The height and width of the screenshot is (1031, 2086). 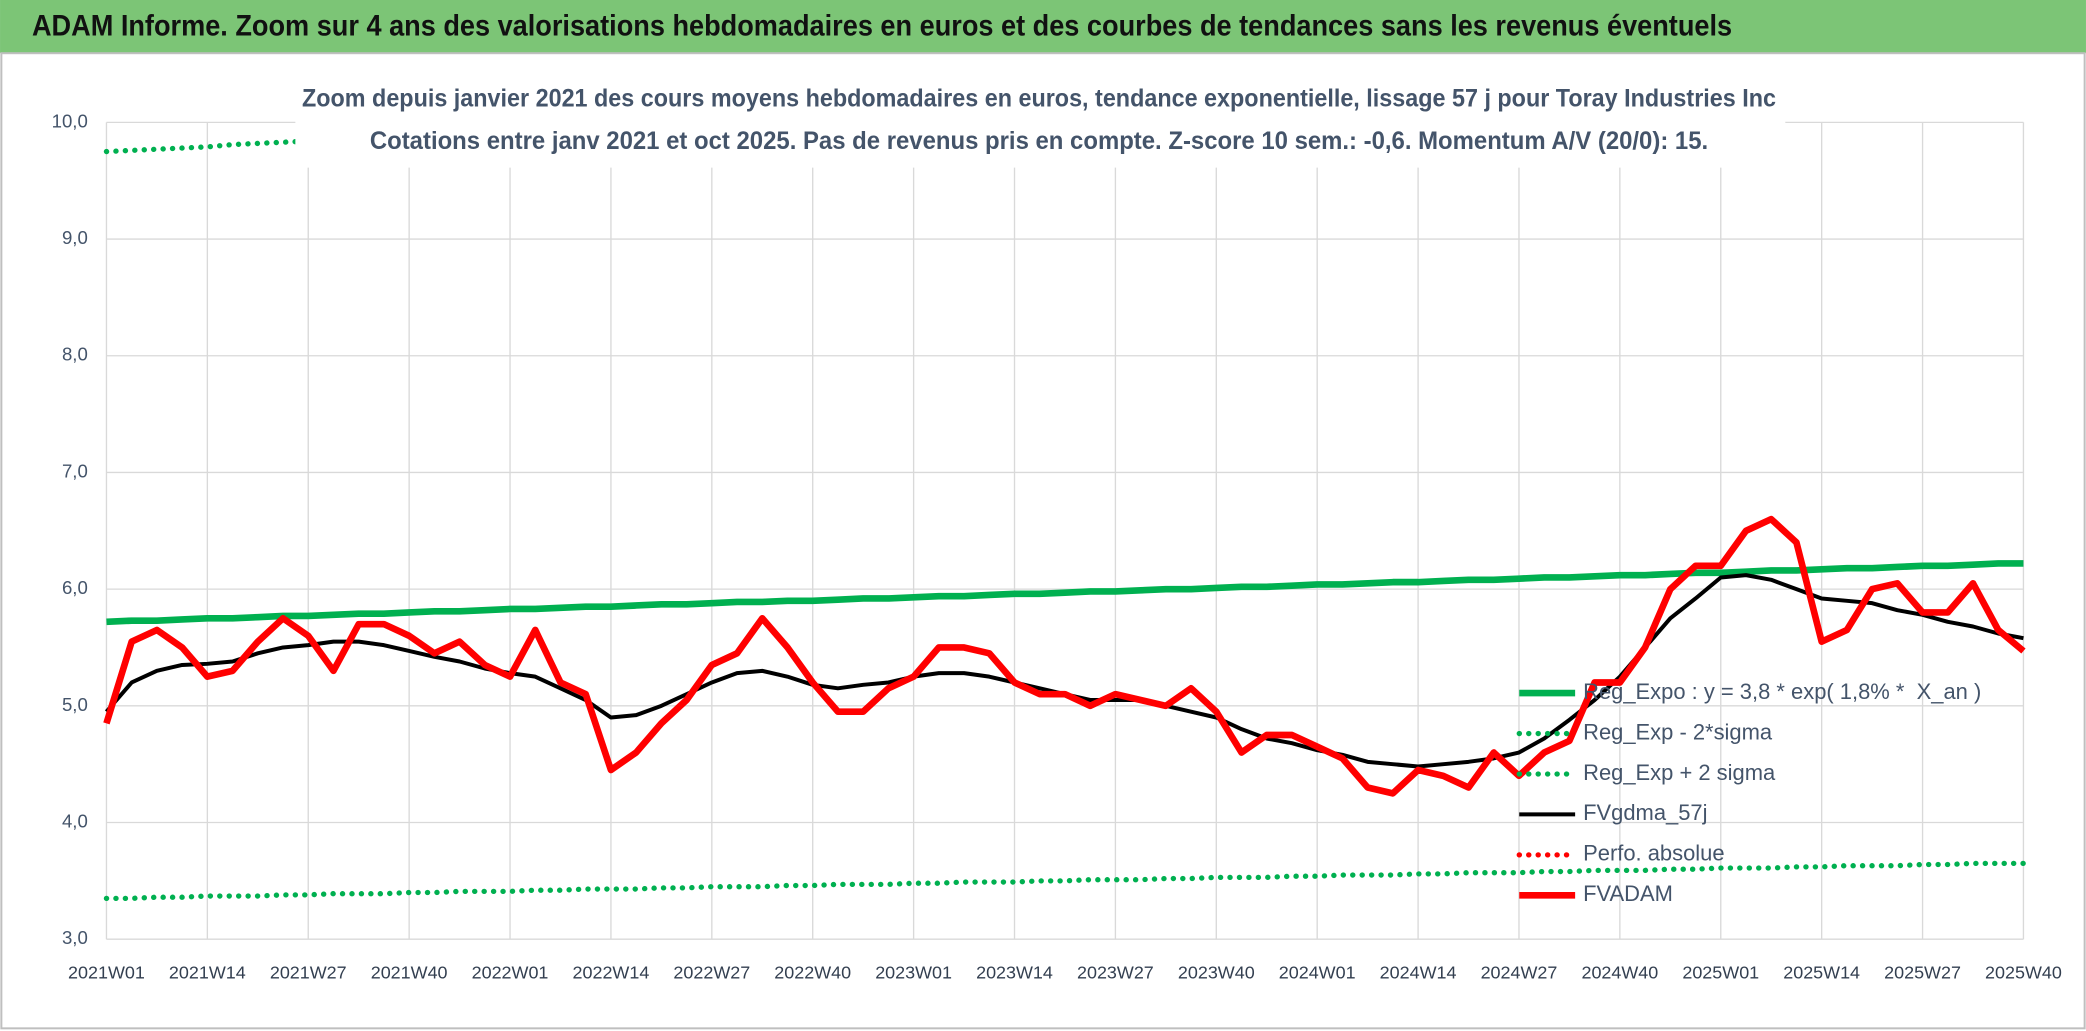 I want to click on y-tick-label: 9,0, so click(x=75, y=237).